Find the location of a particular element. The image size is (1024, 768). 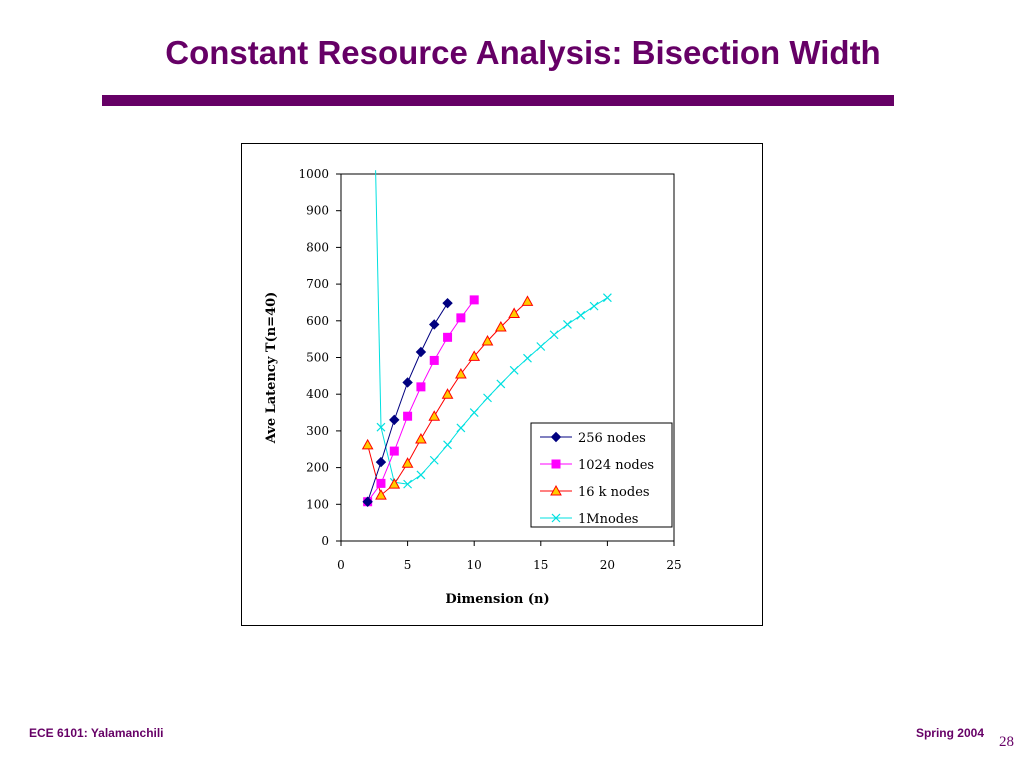

footer-term: Spring 2004 is located at coordinates (949, 733).